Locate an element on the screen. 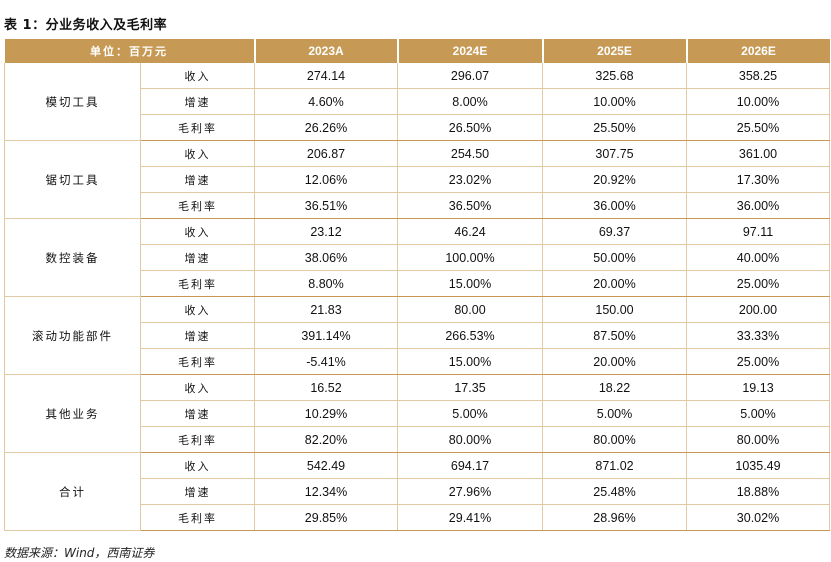 This screenshot has width=831, height=562. segment-name: 数控装备 is located at coordinates (72, 257).